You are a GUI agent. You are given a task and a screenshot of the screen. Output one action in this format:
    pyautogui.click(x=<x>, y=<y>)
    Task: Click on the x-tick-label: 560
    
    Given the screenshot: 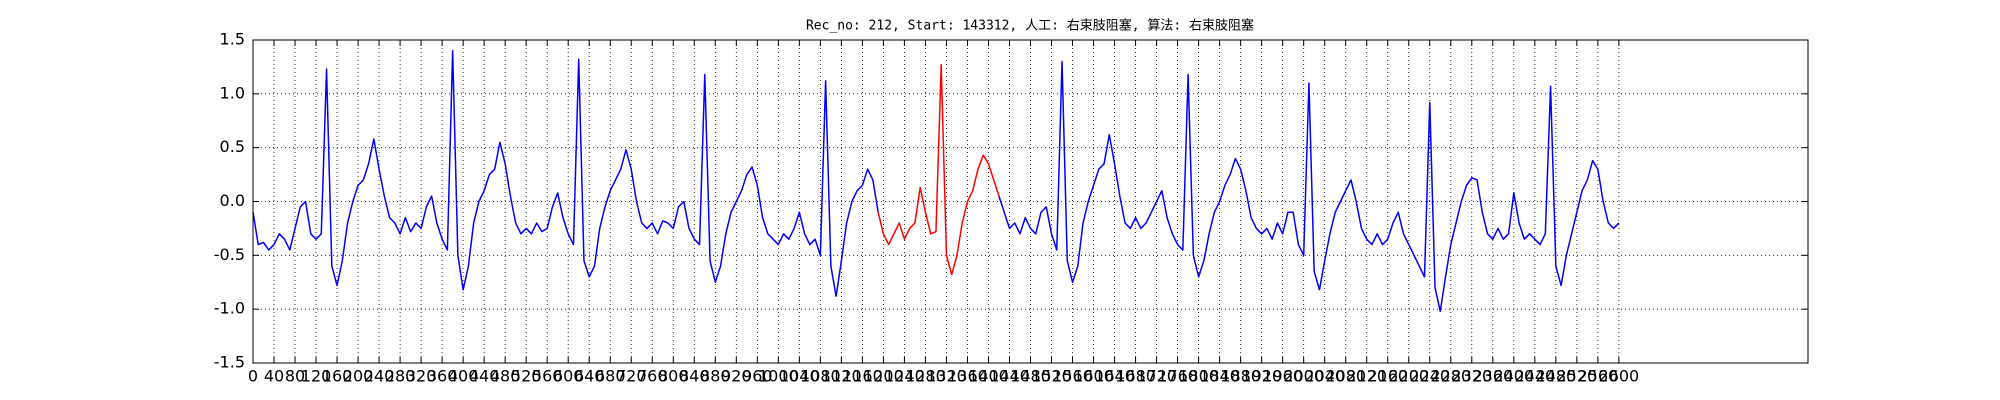 What is the action you would take?
    pyautogui.click(x=547, y=376)
    